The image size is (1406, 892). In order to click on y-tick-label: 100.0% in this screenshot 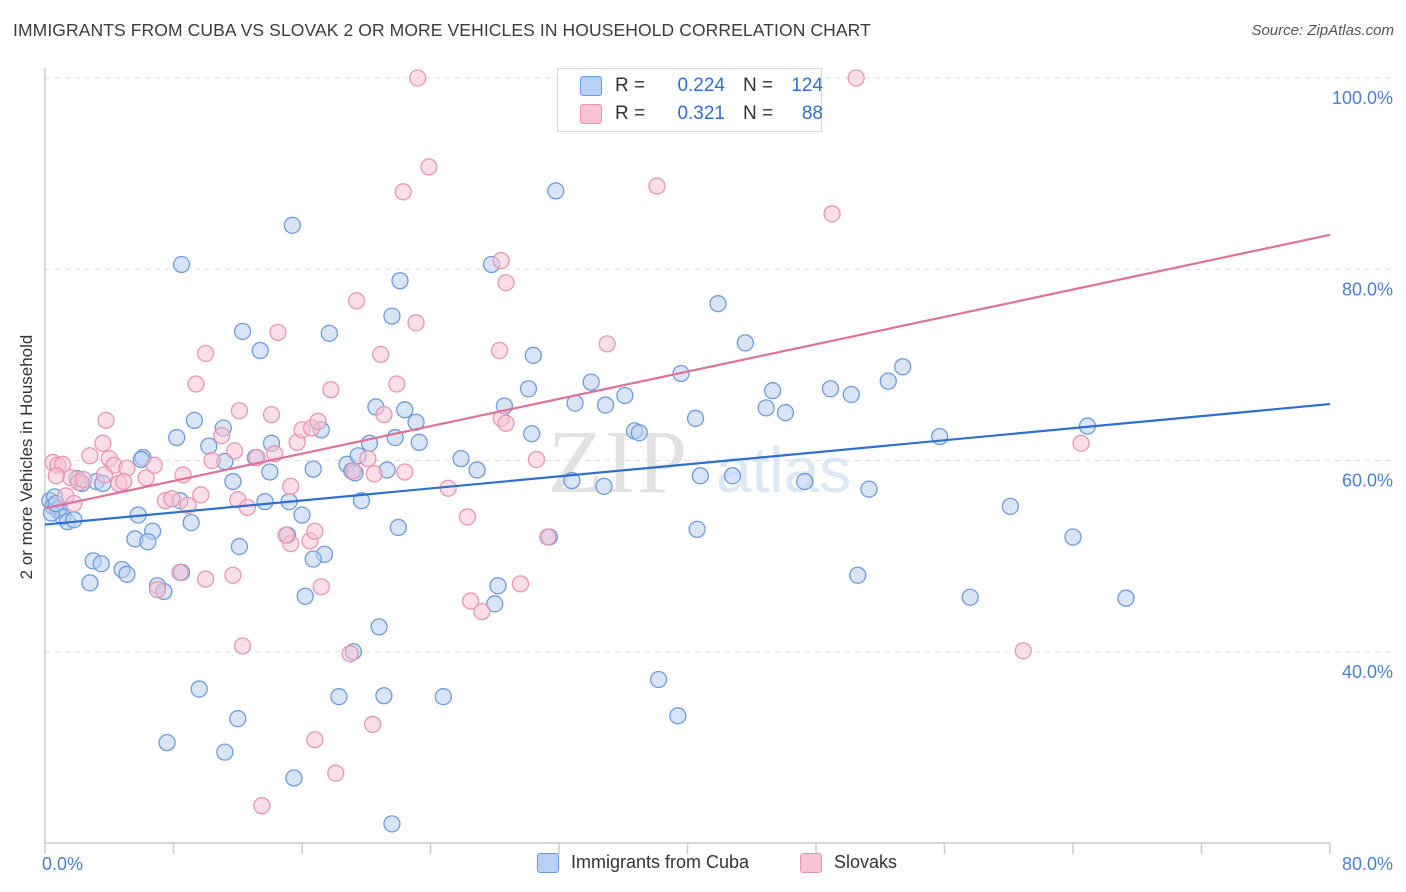, I will do `click(1362, 98)`.